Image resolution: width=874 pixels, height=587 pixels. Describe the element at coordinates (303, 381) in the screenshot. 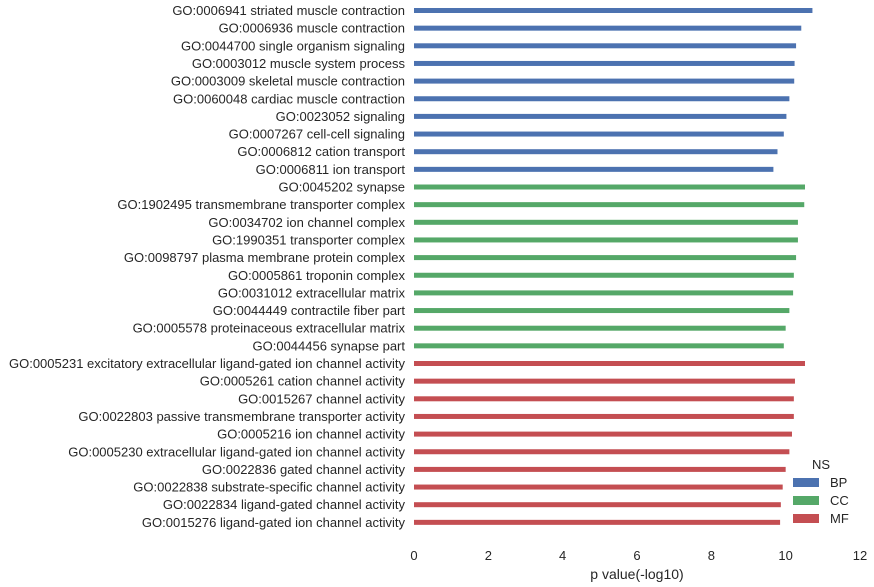

I see `category-label: GO:0005261 cation channel activity` at that location.